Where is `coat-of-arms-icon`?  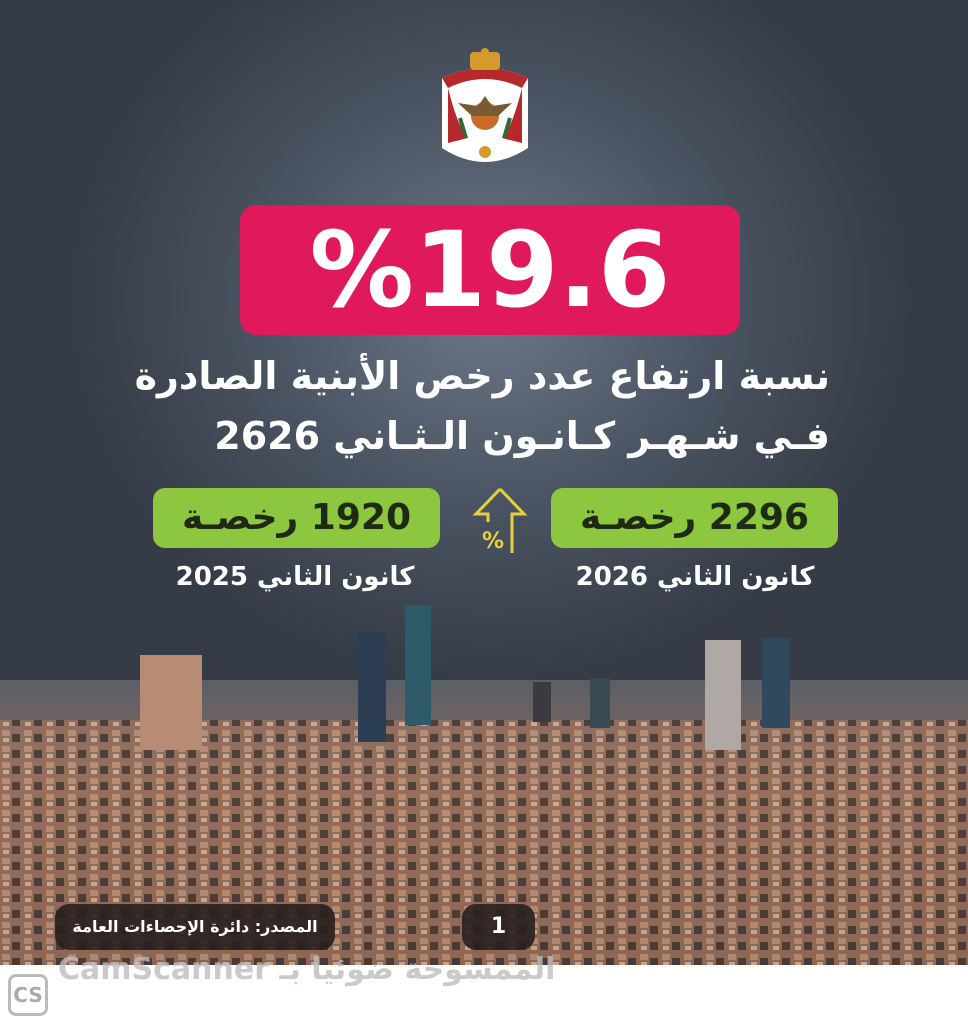
coat-of-arms-icon is located at coordinates (485, 105).